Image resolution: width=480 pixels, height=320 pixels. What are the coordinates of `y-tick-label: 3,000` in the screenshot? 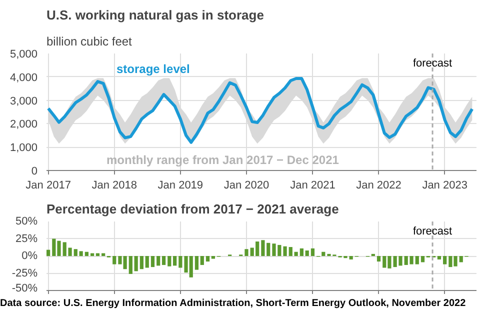 It's located at (24, 101).